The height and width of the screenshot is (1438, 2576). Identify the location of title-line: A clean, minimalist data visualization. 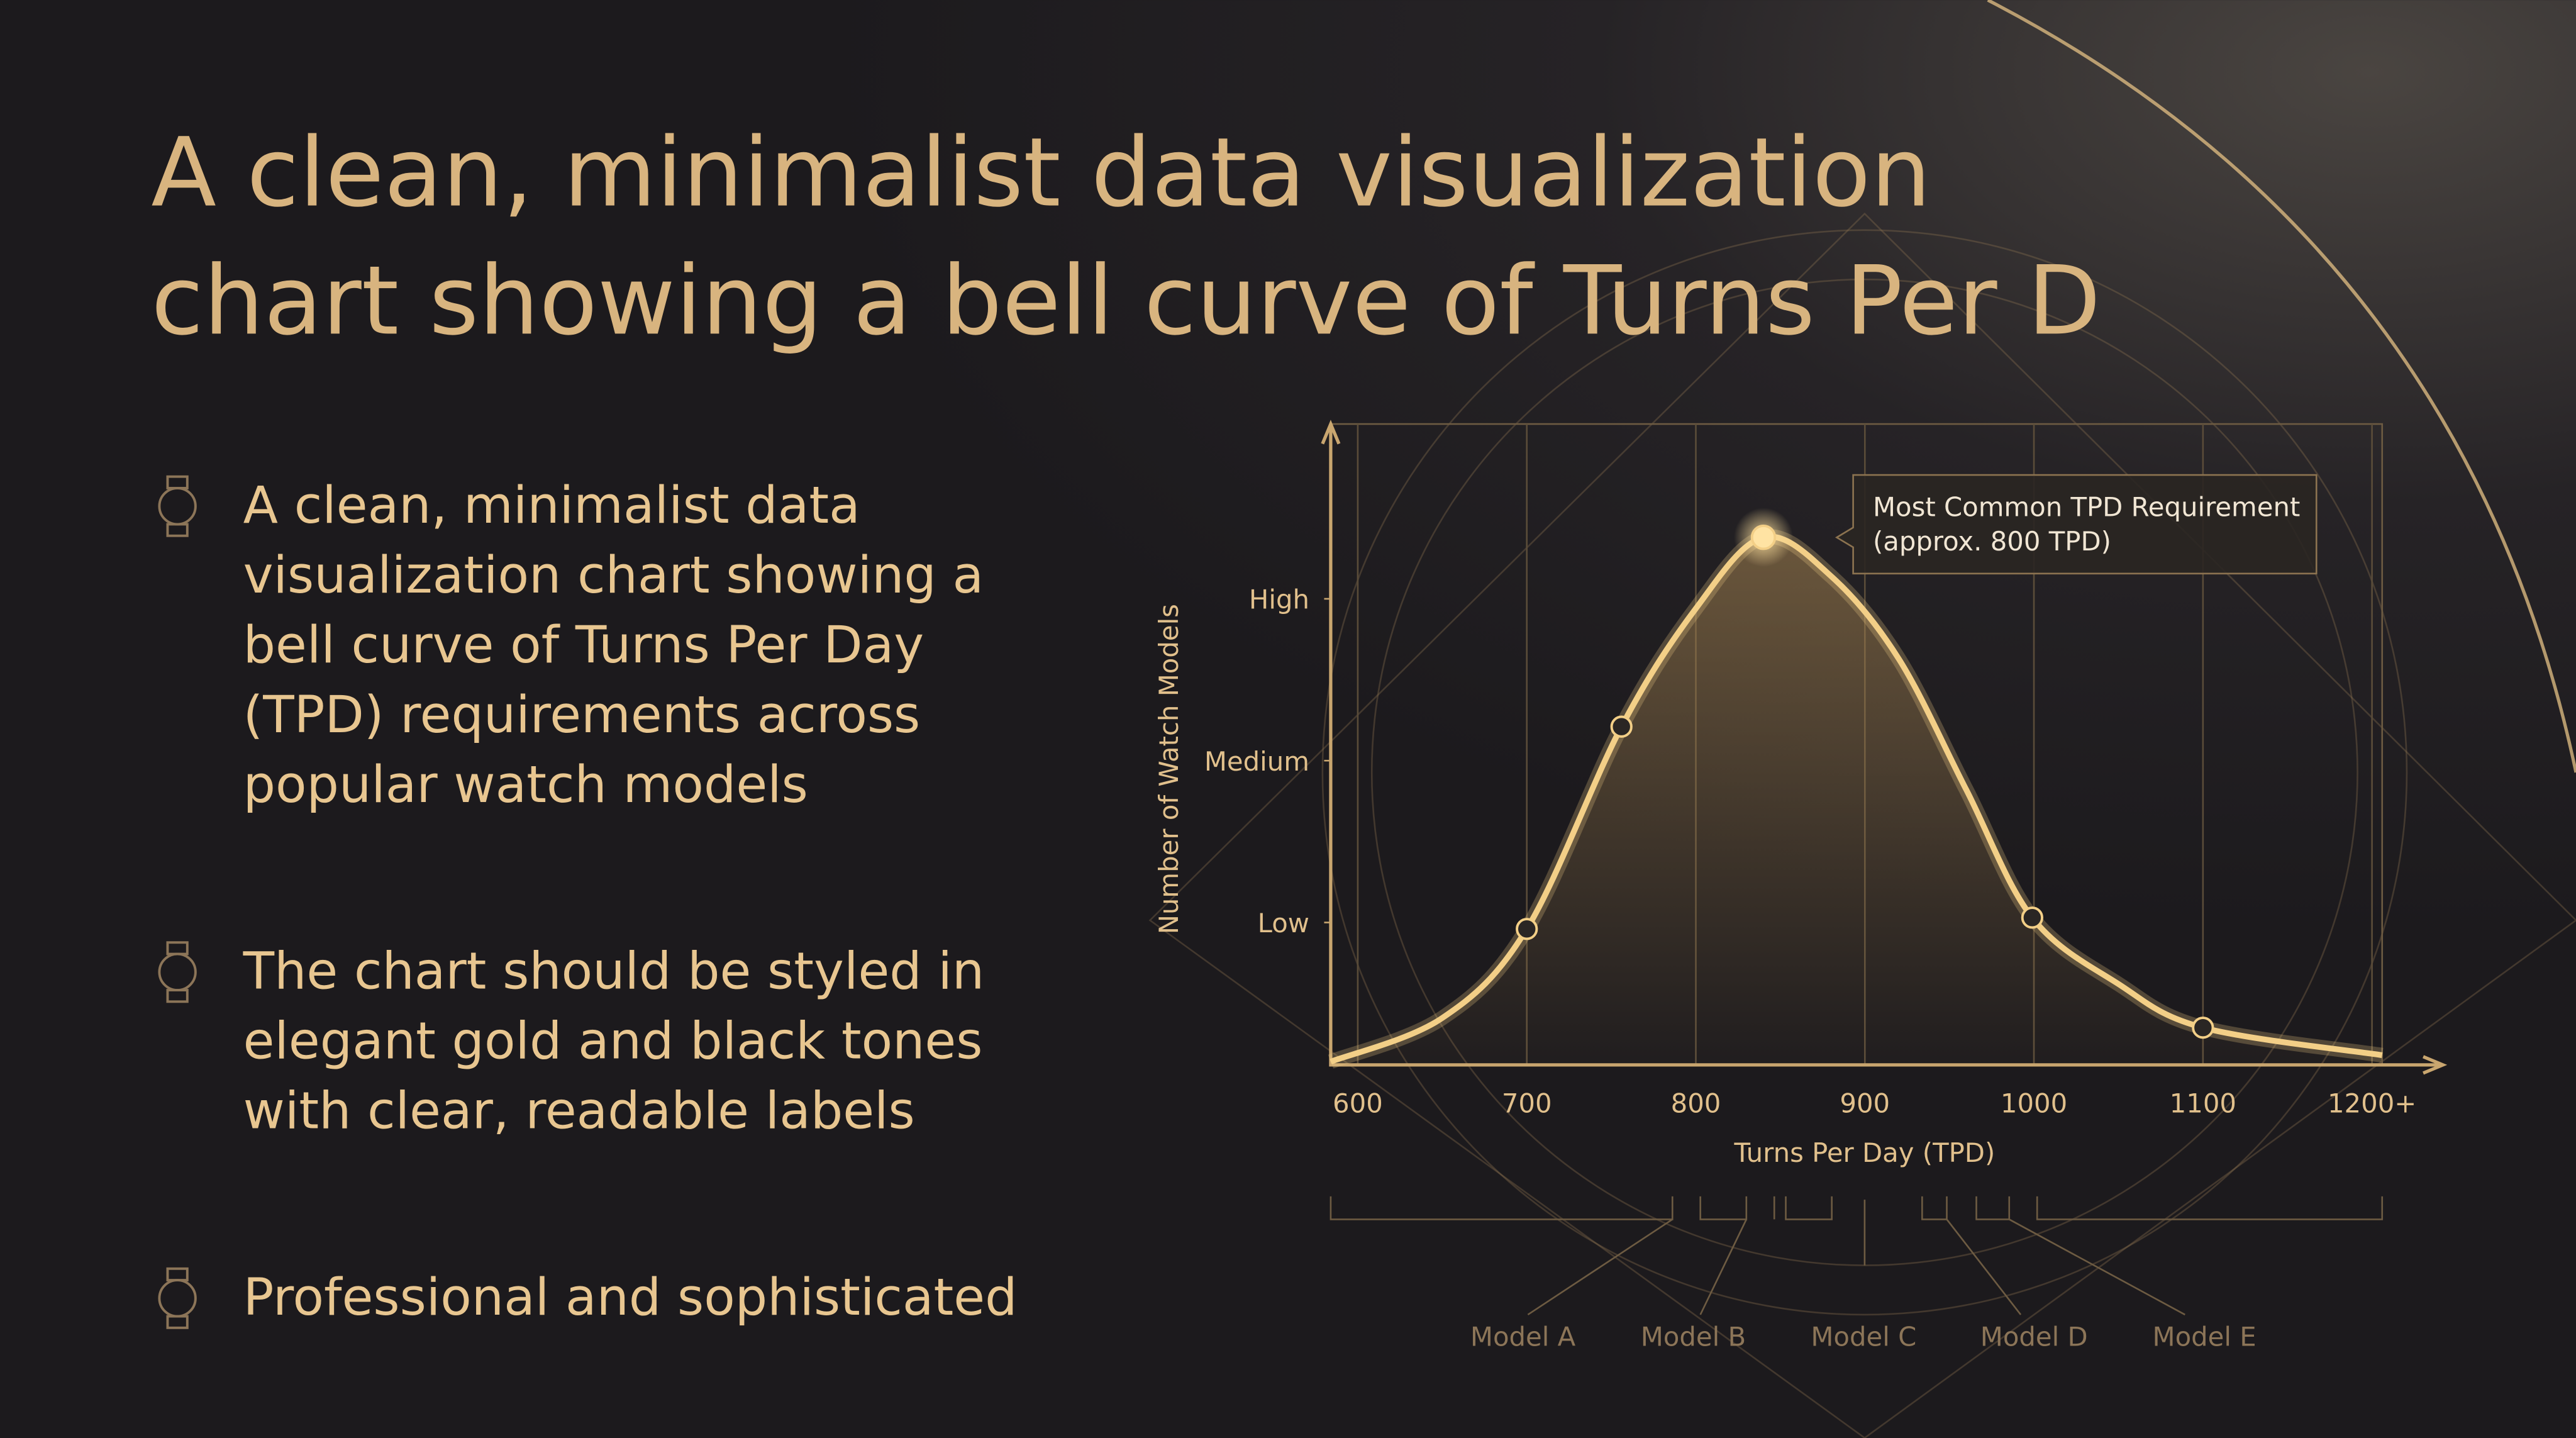
(1041, 172).